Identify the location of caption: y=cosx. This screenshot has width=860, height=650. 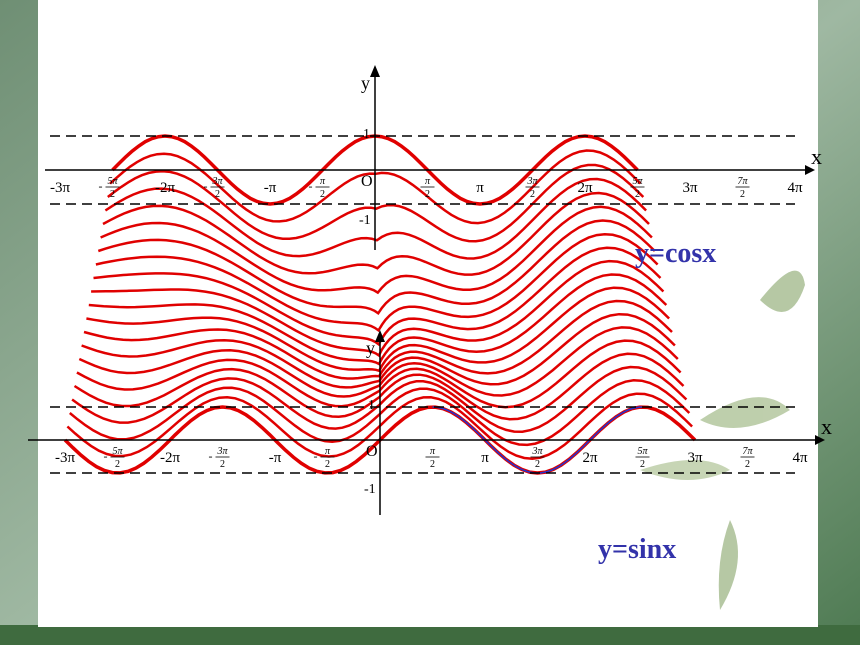
(675, 253).